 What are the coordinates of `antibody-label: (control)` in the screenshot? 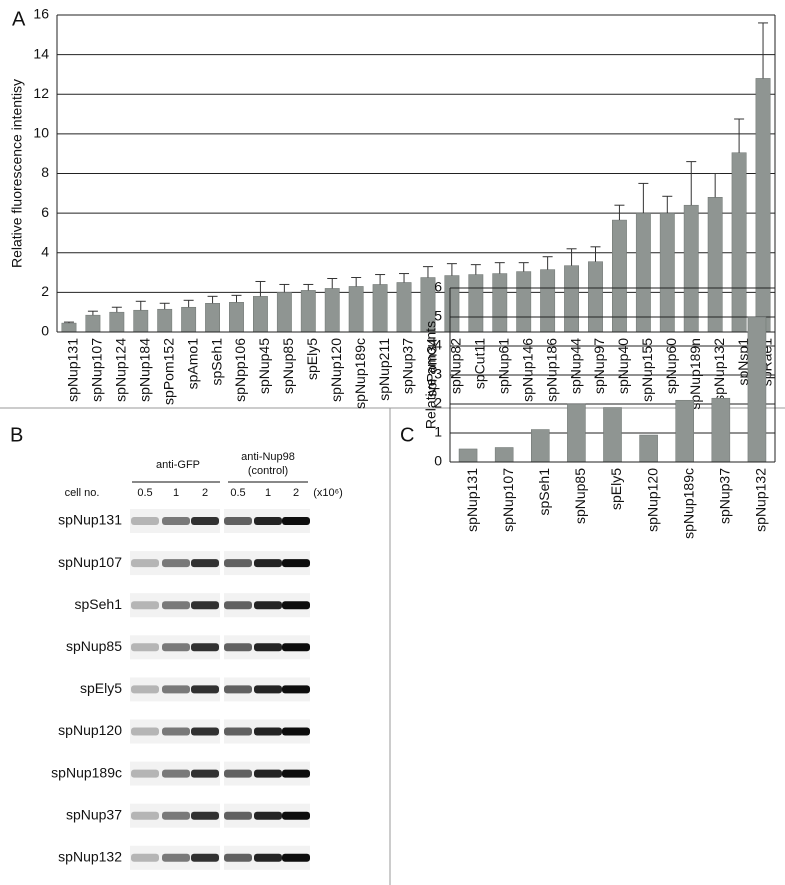 It's located at (268, 471).